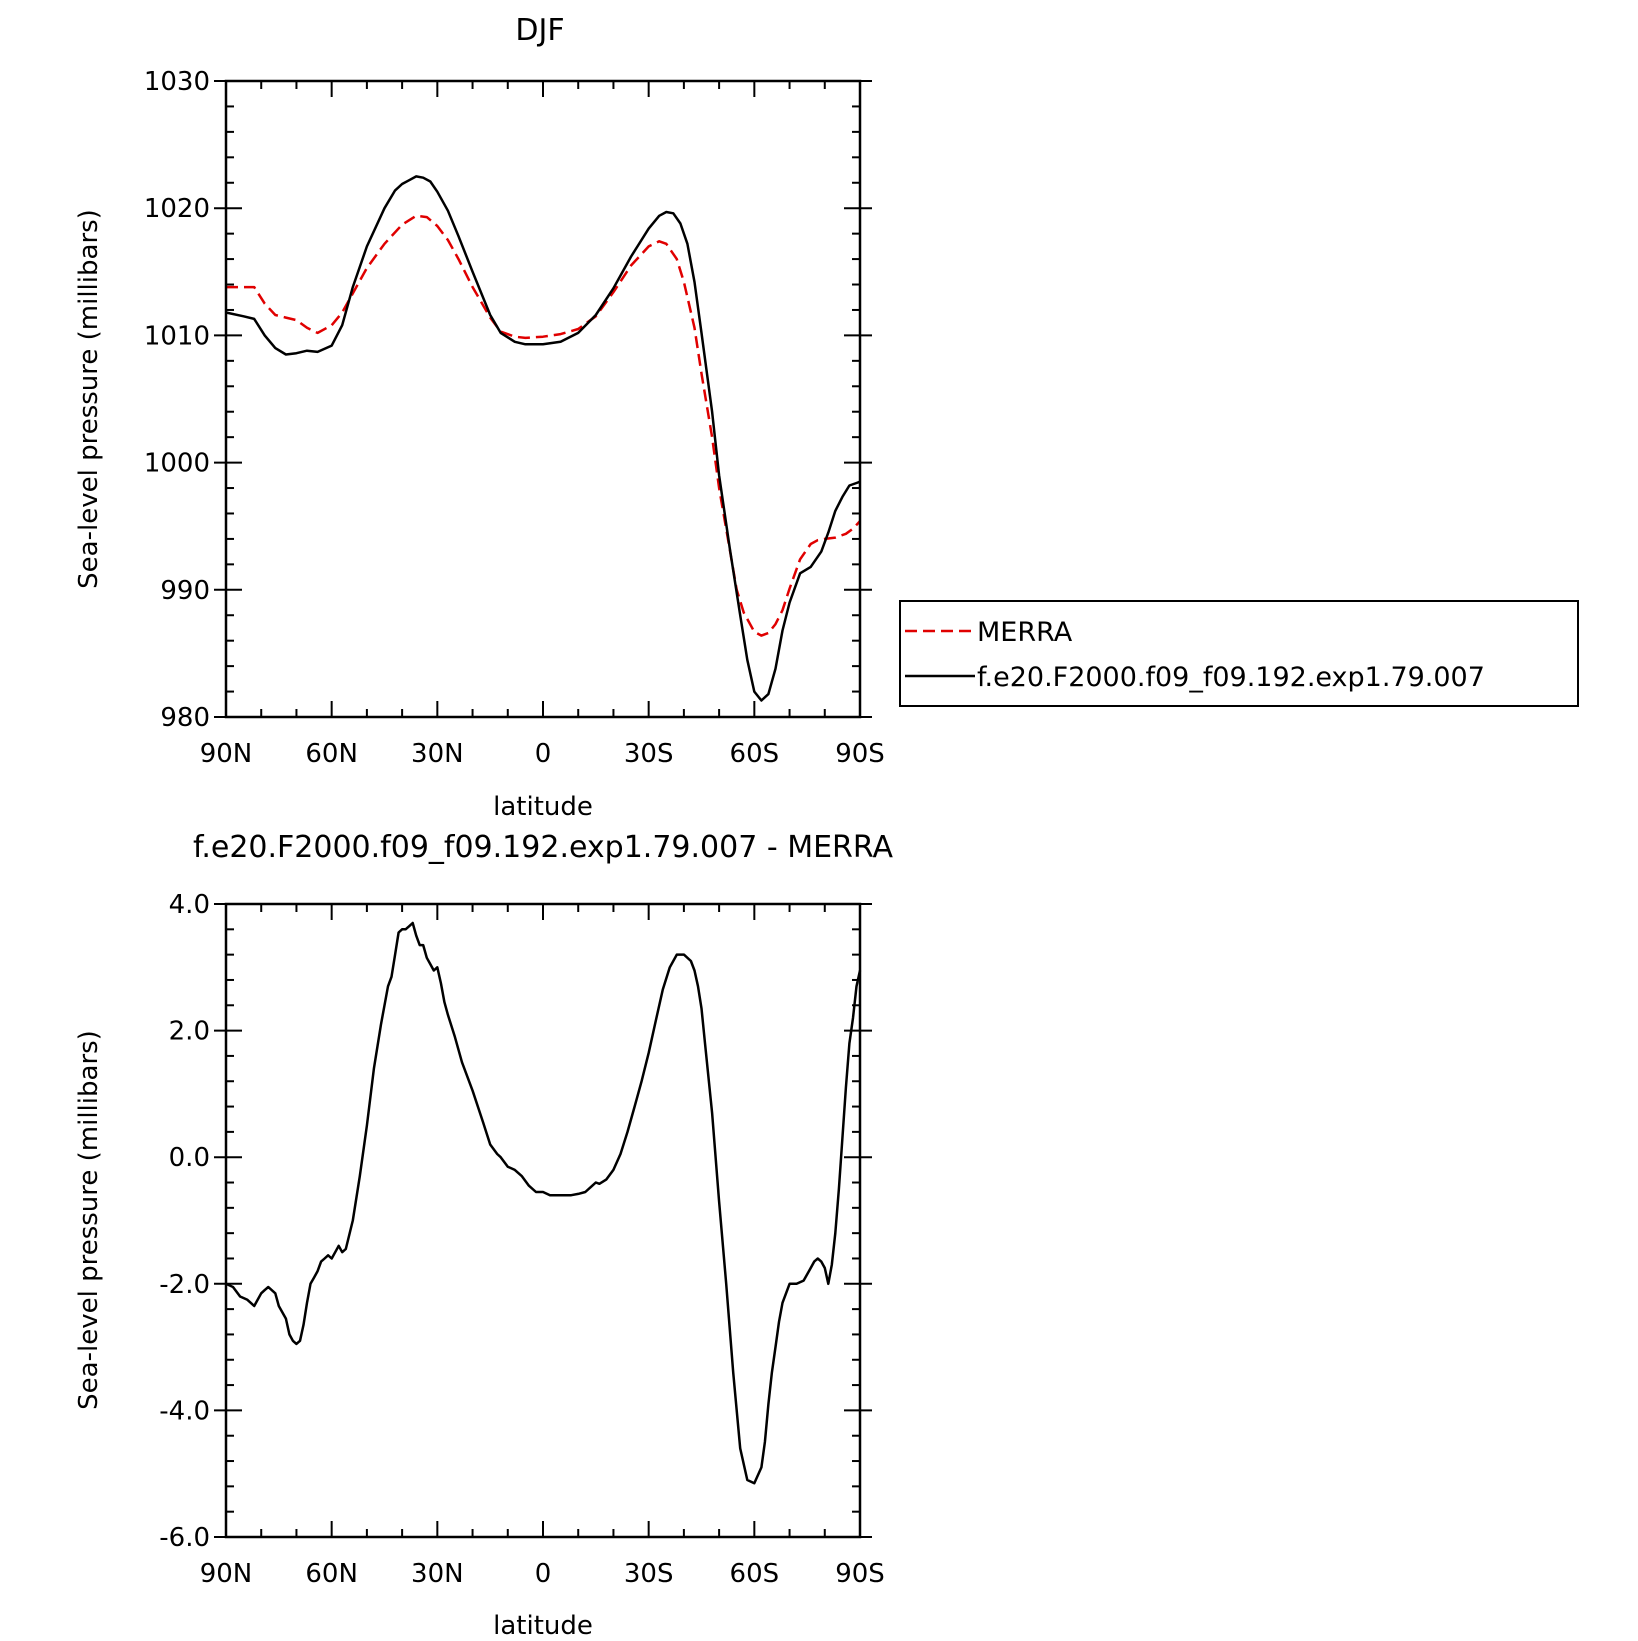 Image resolution: width=1638 pixels, height=1641 pixels. I want to click on top-x-axis-title: latitude, so click(543, 807).